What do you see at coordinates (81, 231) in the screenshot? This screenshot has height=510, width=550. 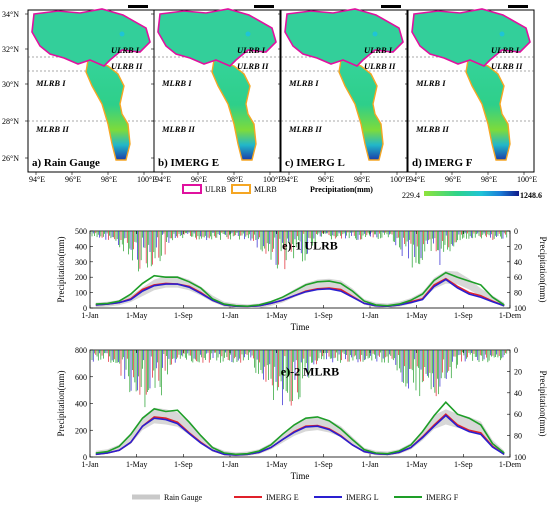 I see `y-tick-label: 500` at bounding box center [81, 231].